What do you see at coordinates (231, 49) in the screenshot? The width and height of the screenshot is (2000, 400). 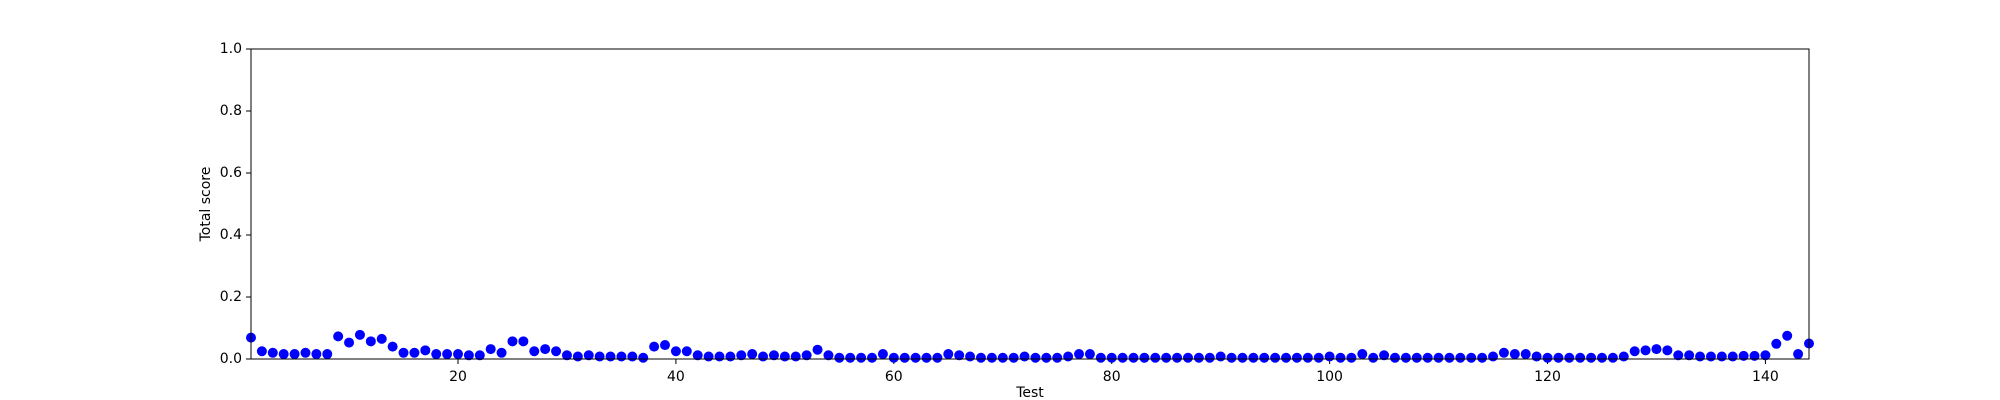 I see `y-tick-label: 1.0` at bounding box center [231, 49].